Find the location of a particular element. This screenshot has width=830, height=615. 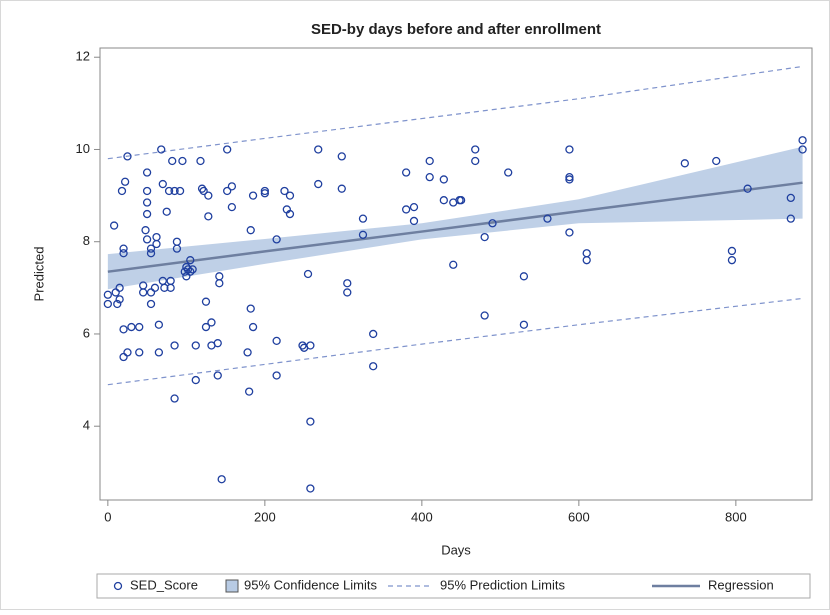

regression-line is located at coordinates (455, 227).